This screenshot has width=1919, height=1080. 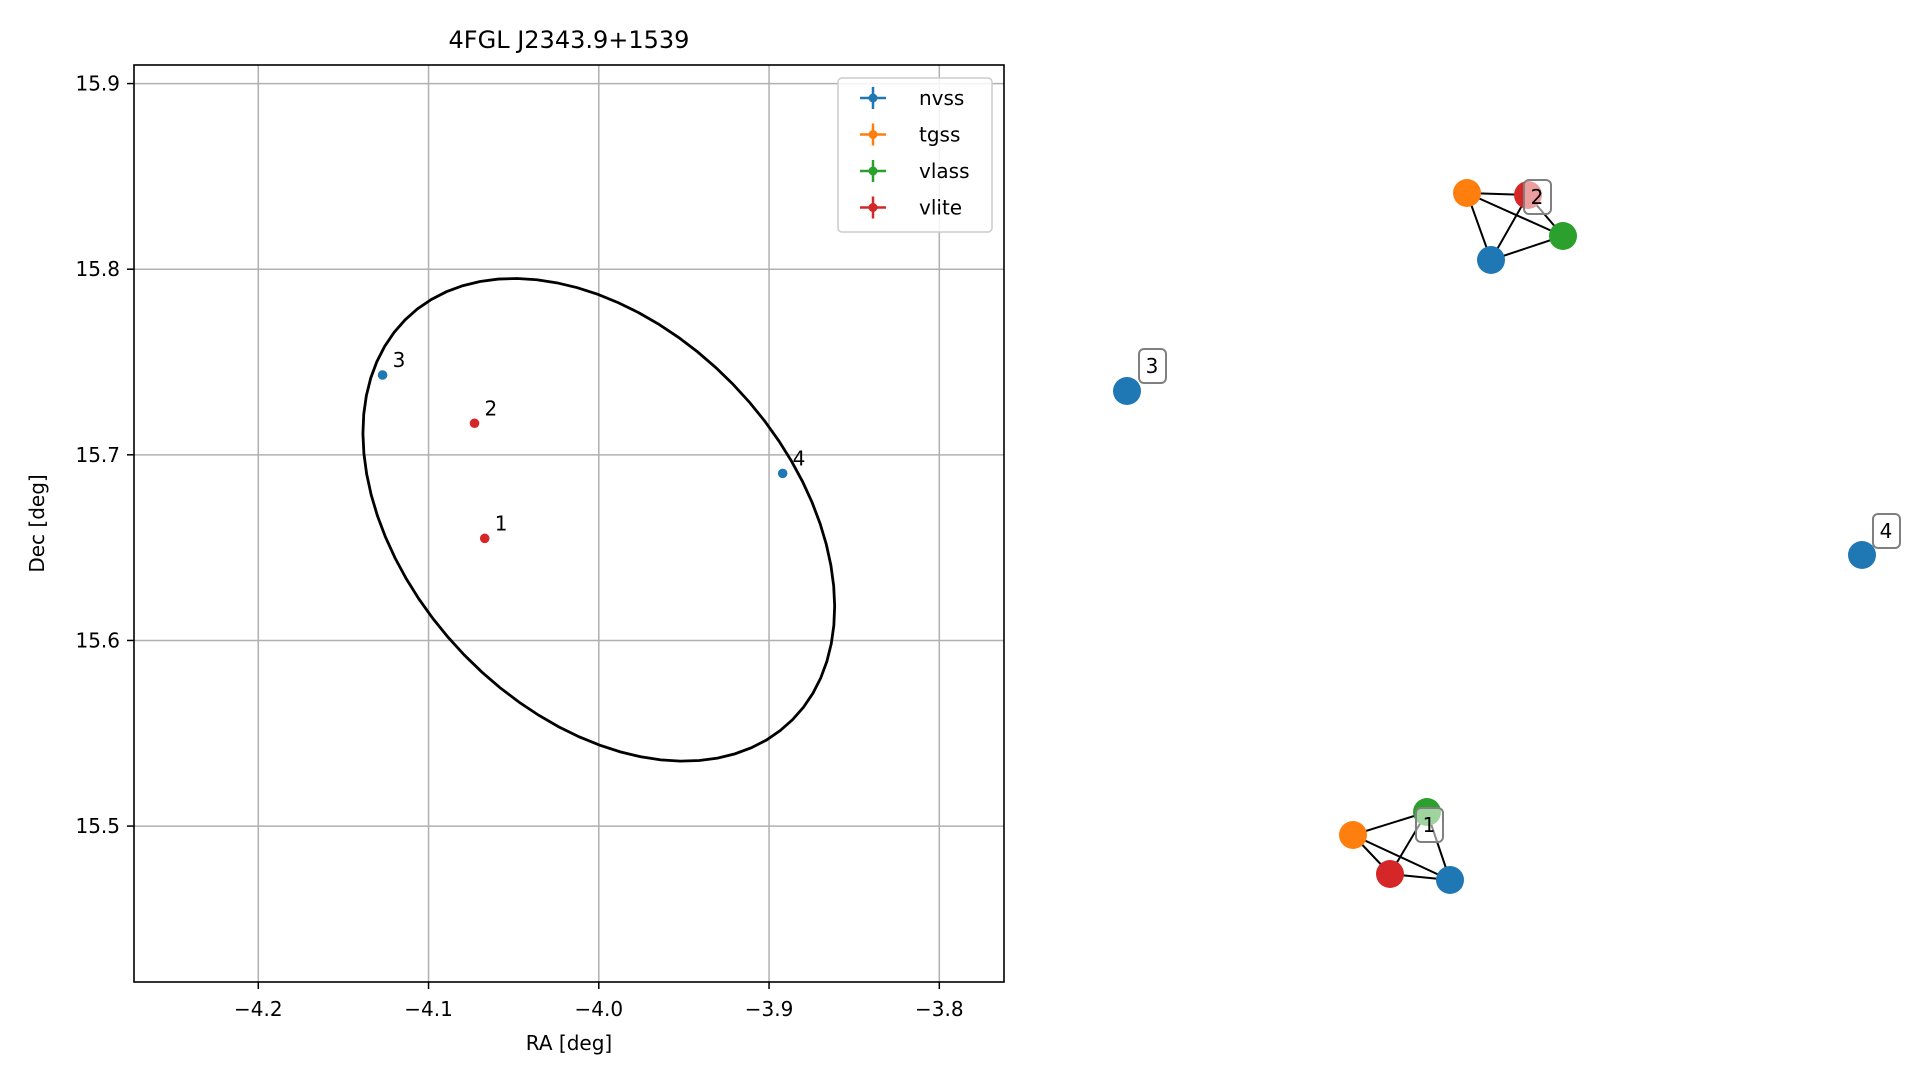 I want to click on point-label: 2, so click(x=491, y=408).